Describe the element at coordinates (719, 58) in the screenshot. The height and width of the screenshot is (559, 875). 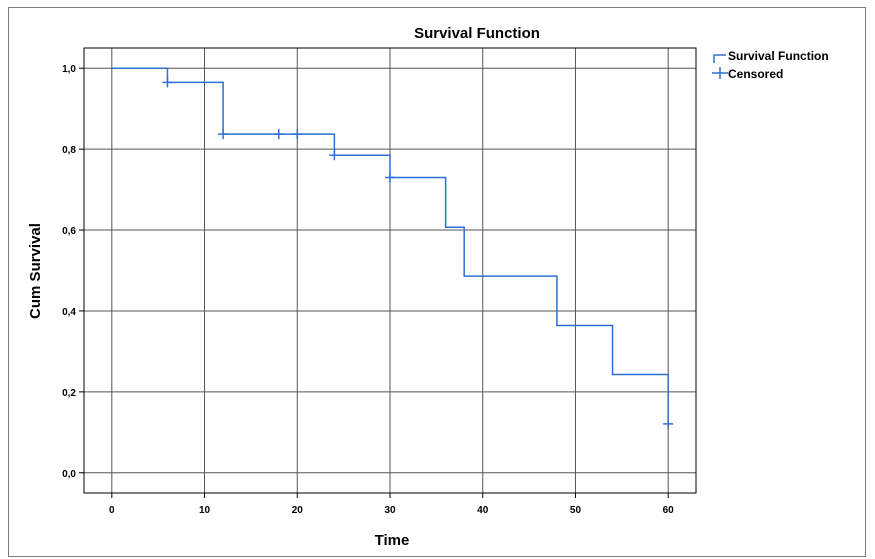
I see `legend-step-swatch` at that location.